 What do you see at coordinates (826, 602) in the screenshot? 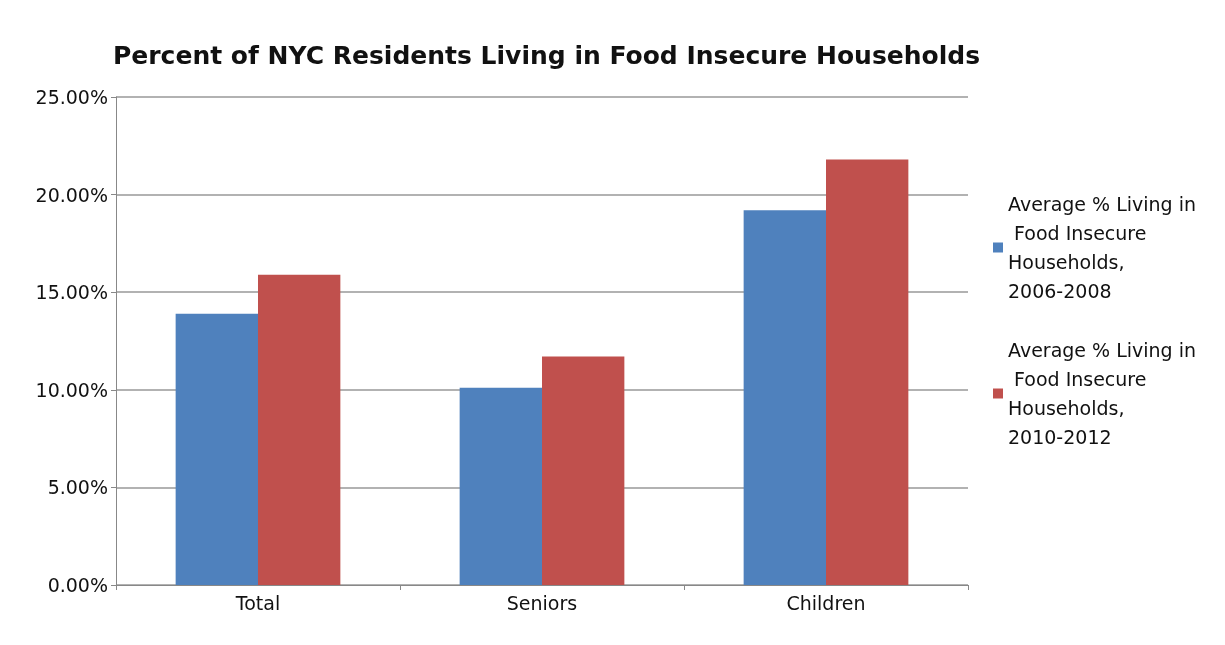
I see `x-tick-label: Children` at bounding box center [826, 602].